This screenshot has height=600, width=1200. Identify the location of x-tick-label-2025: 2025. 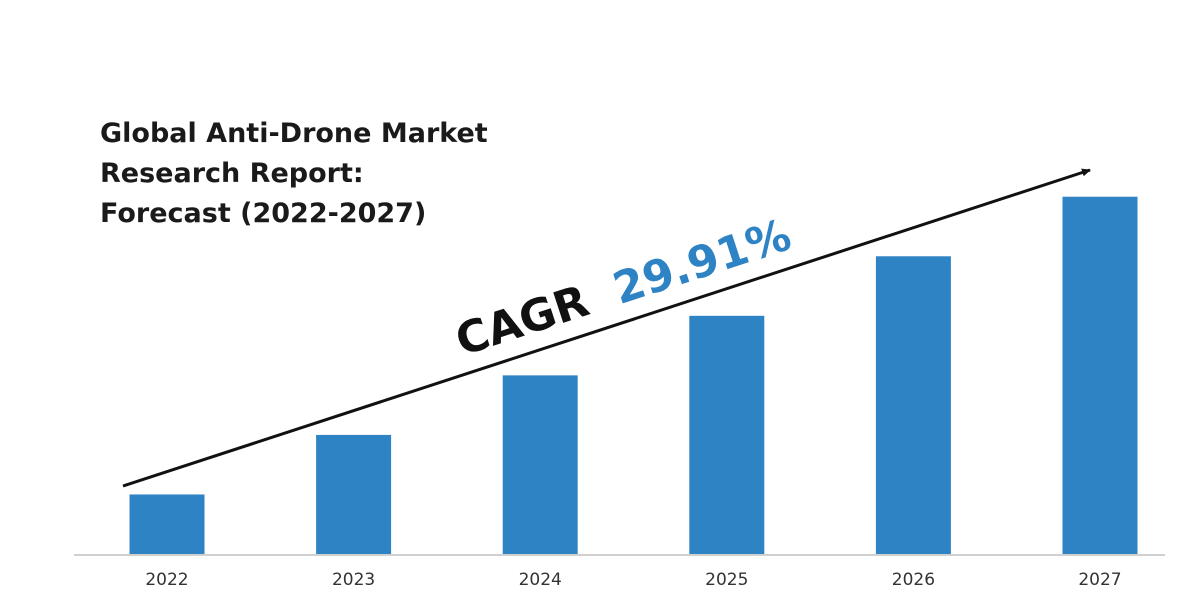
(726, 580).